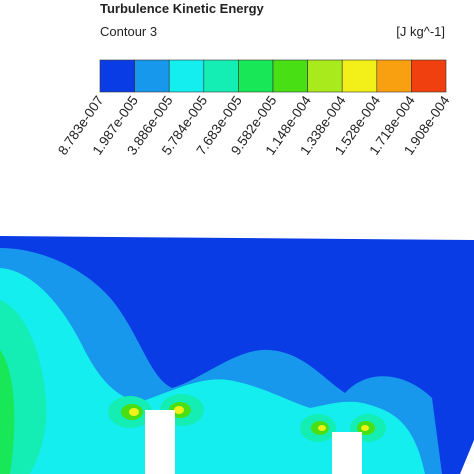  I want to click on colorbar, so click(273, 76).